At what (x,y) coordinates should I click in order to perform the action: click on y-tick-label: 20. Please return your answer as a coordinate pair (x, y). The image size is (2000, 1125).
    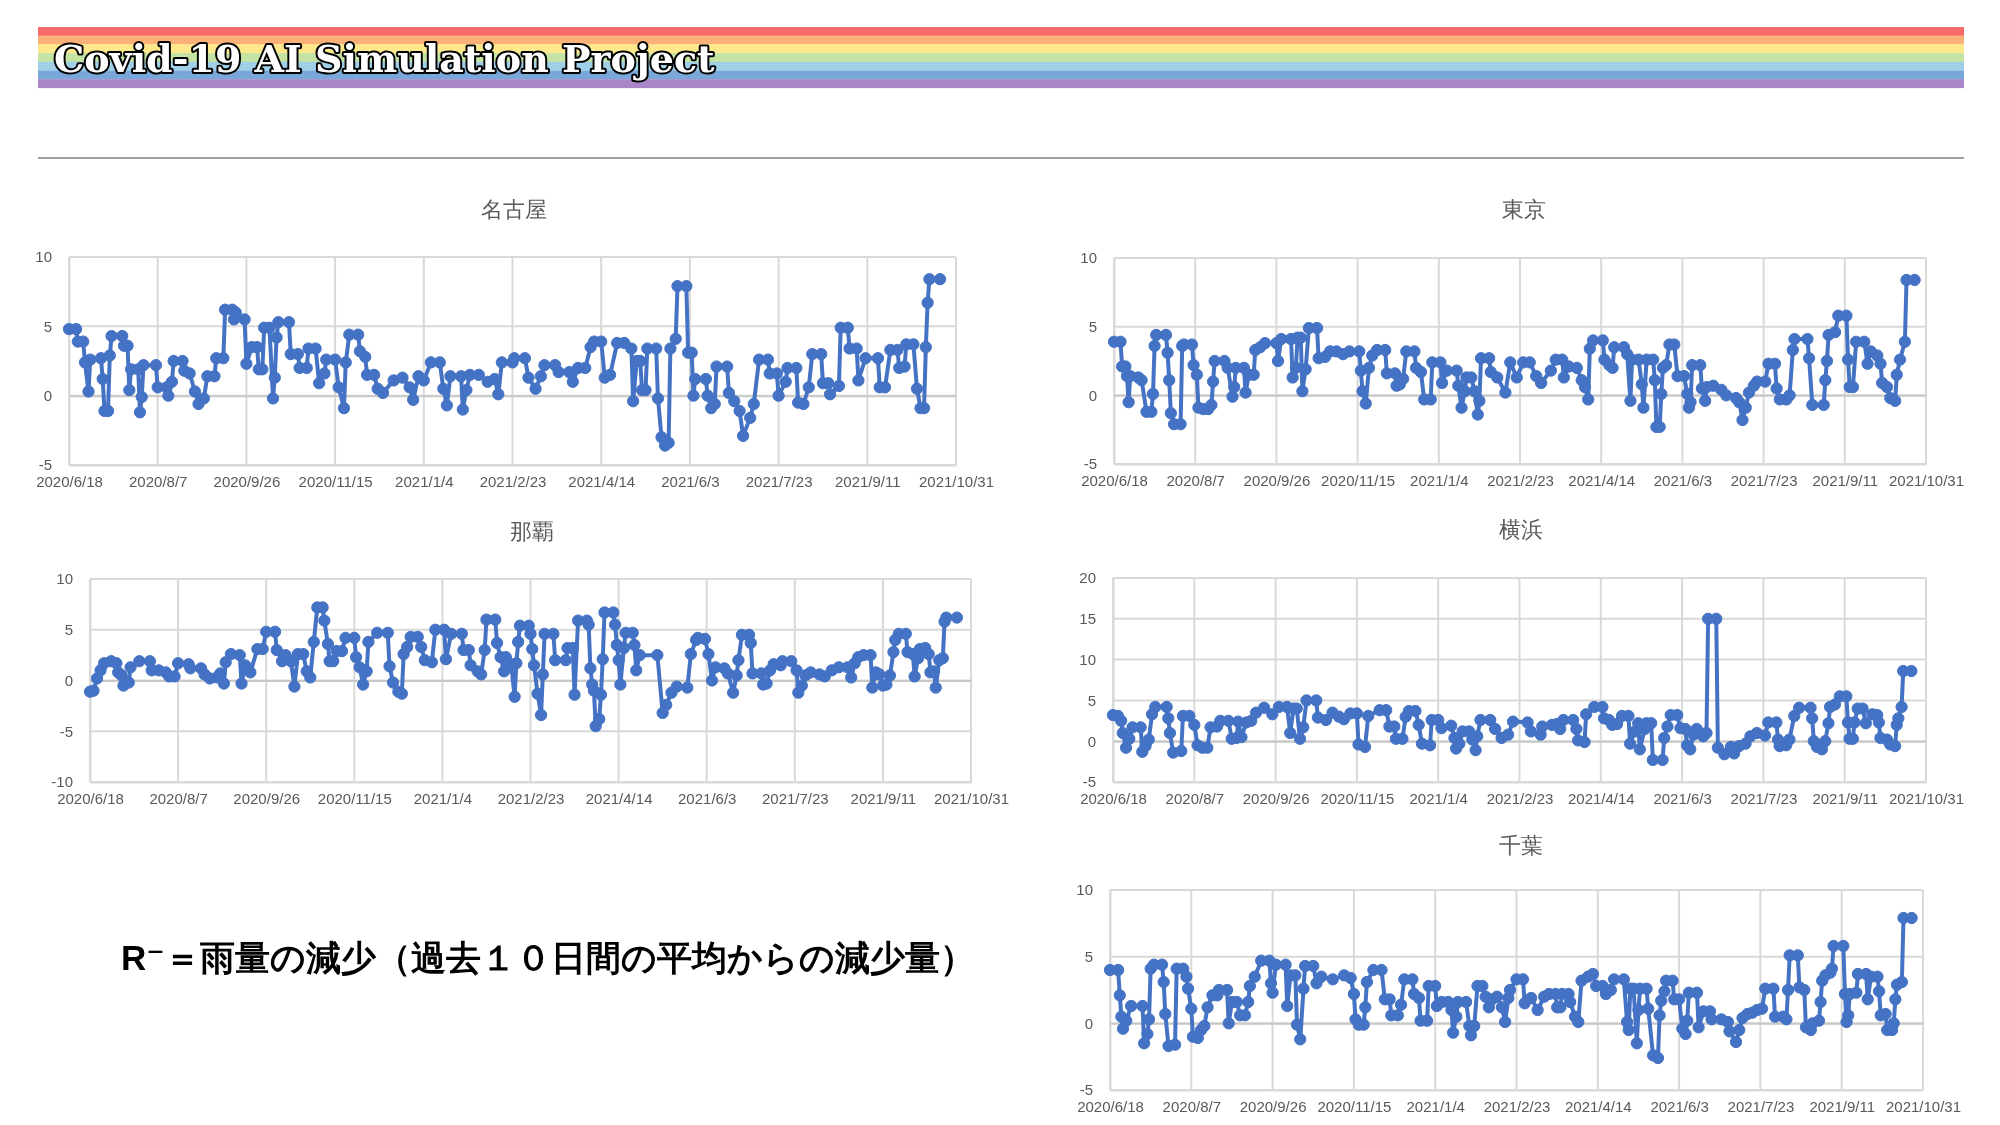
    Looking at the image, I should click on (1087, 578).